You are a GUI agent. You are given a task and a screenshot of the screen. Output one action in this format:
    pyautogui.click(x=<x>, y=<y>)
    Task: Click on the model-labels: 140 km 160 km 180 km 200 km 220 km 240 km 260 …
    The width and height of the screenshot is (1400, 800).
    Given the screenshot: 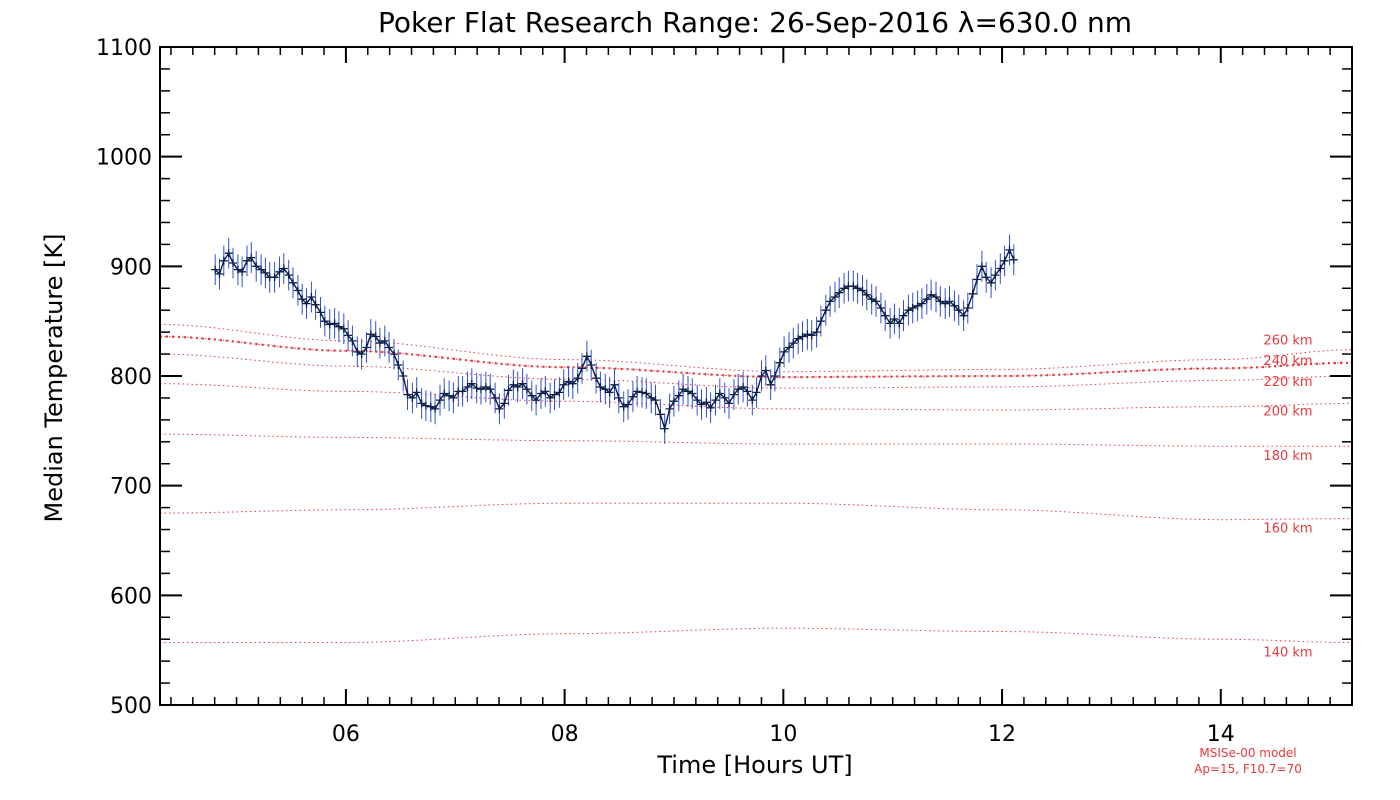 What is the action you would take?
    pyautogui.click(x=1287, y=497)
    